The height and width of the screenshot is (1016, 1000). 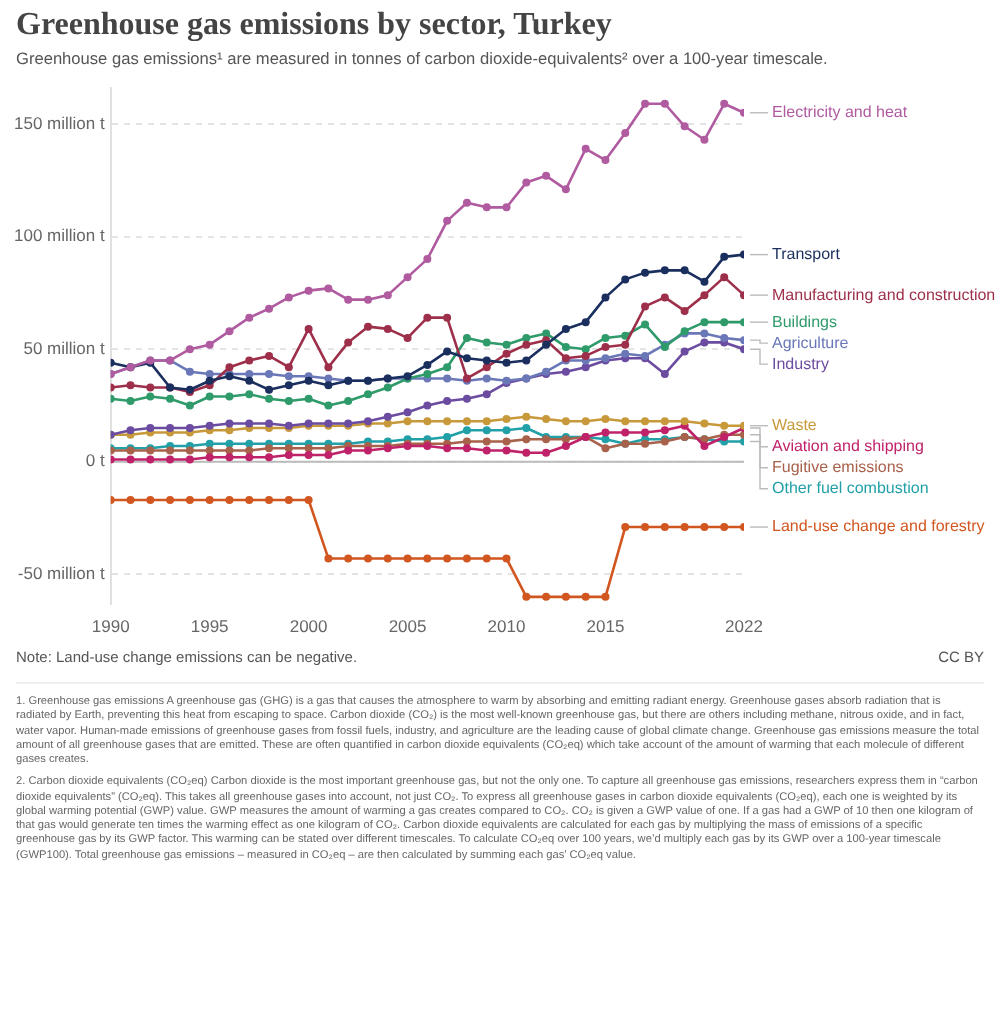 I want to click on y-tick-label: 50 million t, so click(x=64, y=347).